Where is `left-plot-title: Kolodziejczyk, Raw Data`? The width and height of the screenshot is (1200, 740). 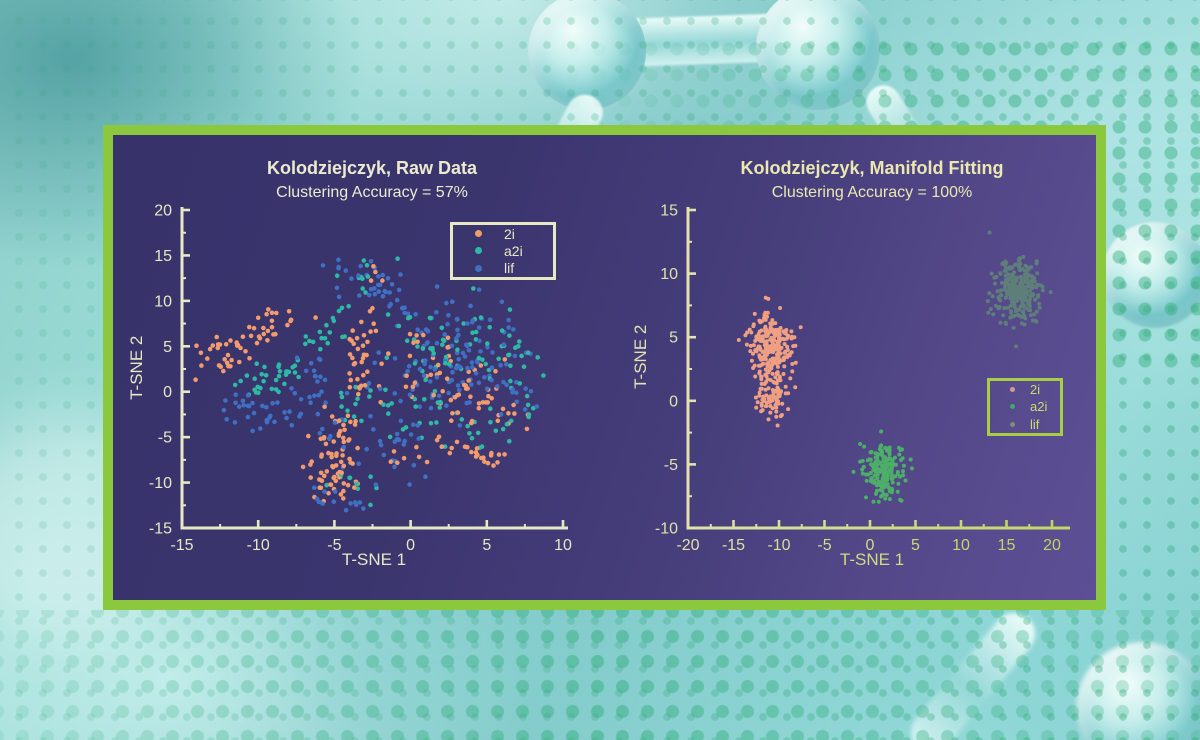
left-plot-title: Kolodziejczyk, Raw Data is located at coordinates (372, 168).